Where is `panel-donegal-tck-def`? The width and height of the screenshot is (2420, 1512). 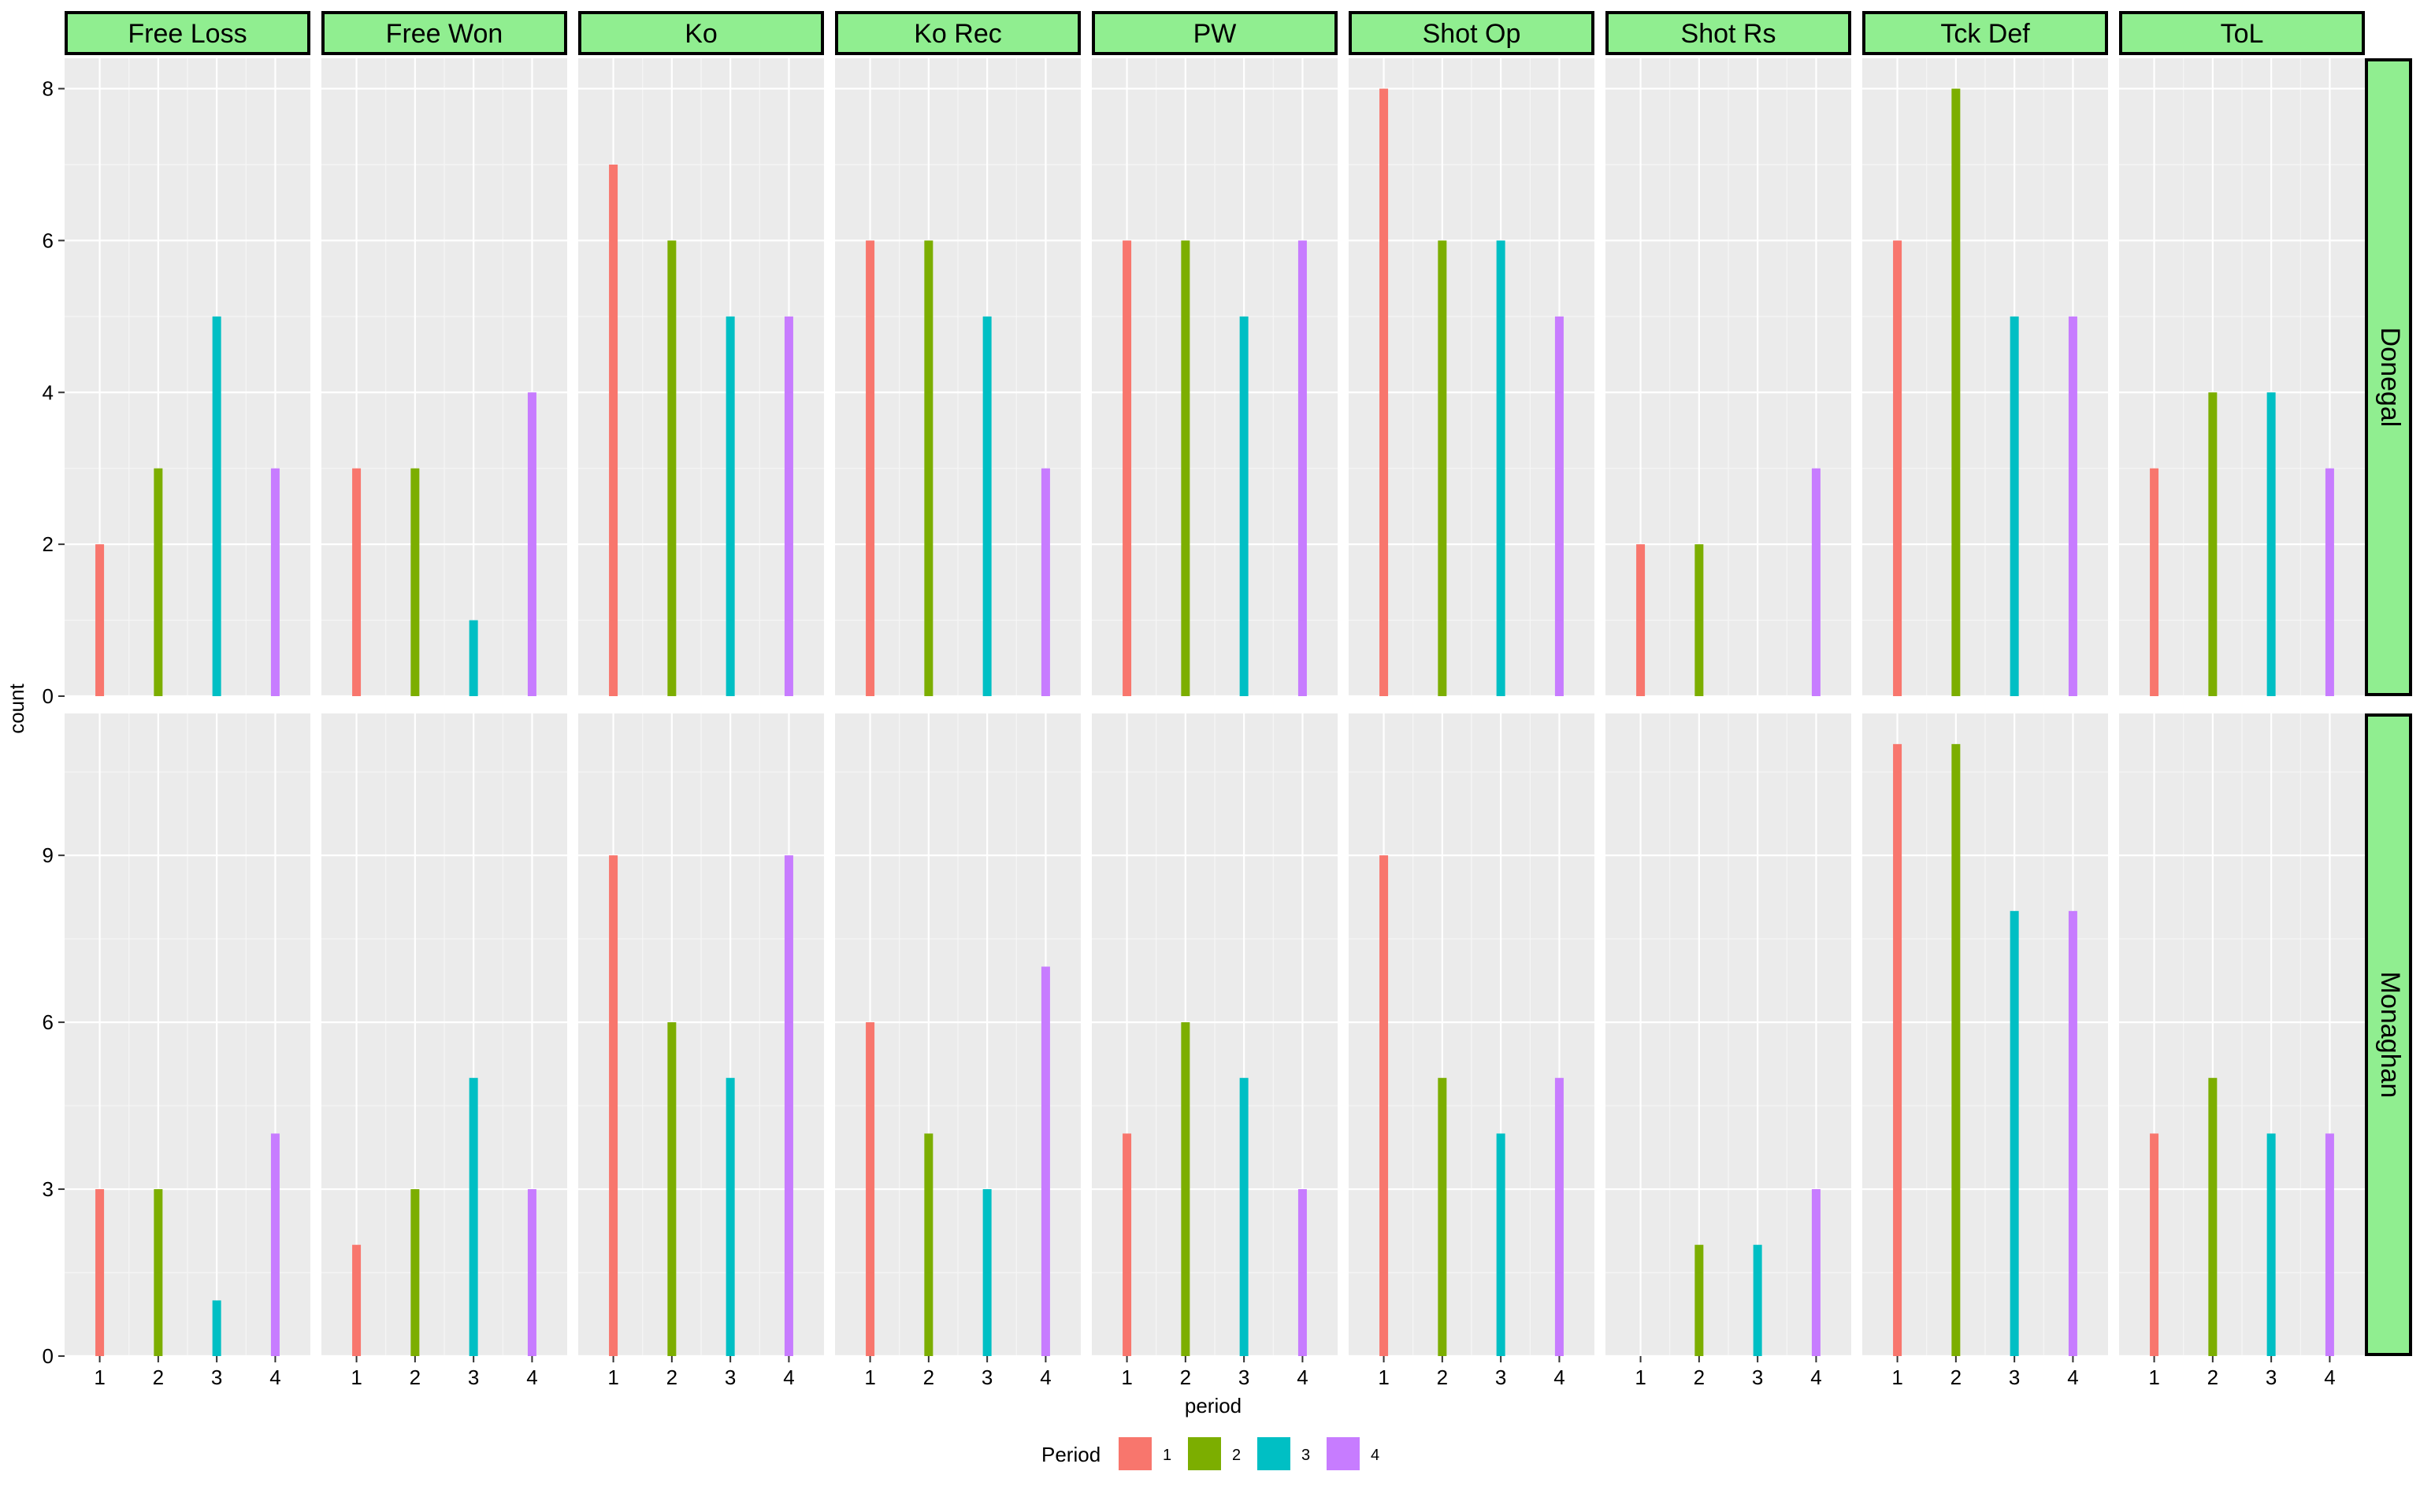
panel-donegal-tck-def is located at coordinates (1985, 378).